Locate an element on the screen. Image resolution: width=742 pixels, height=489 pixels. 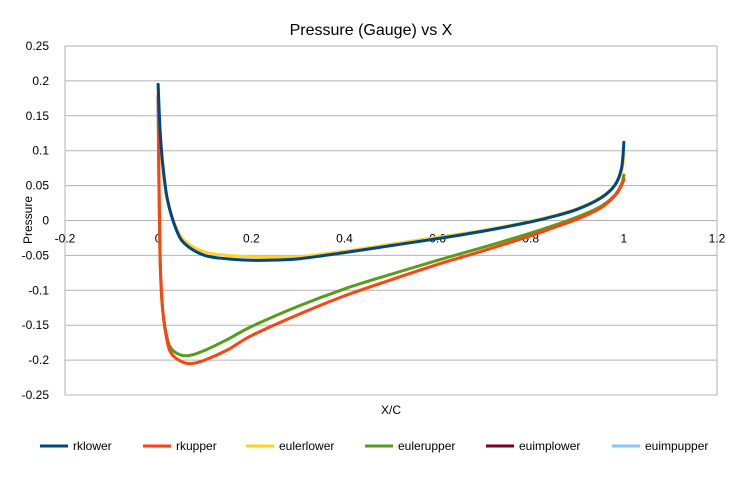
legend-label-euimplower: euimplower is located at coordinates (549, 446).